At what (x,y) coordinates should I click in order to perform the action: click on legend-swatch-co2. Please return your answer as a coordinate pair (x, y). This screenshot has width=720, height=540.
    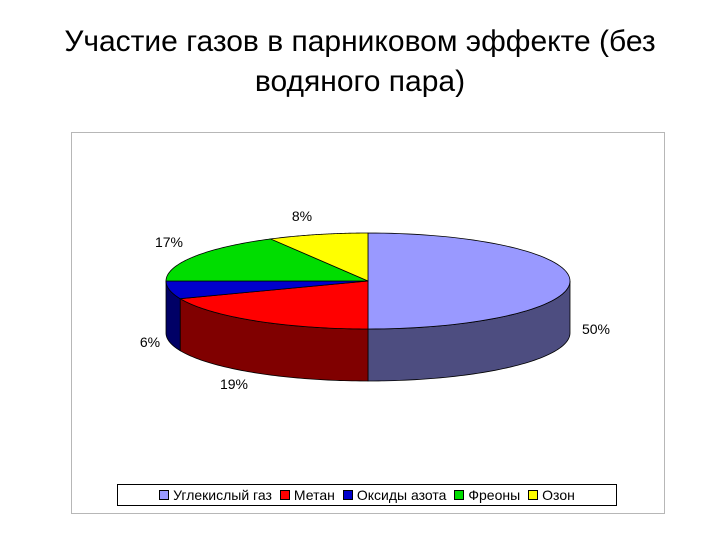
    Looking at the image, I should click on (164, 495).